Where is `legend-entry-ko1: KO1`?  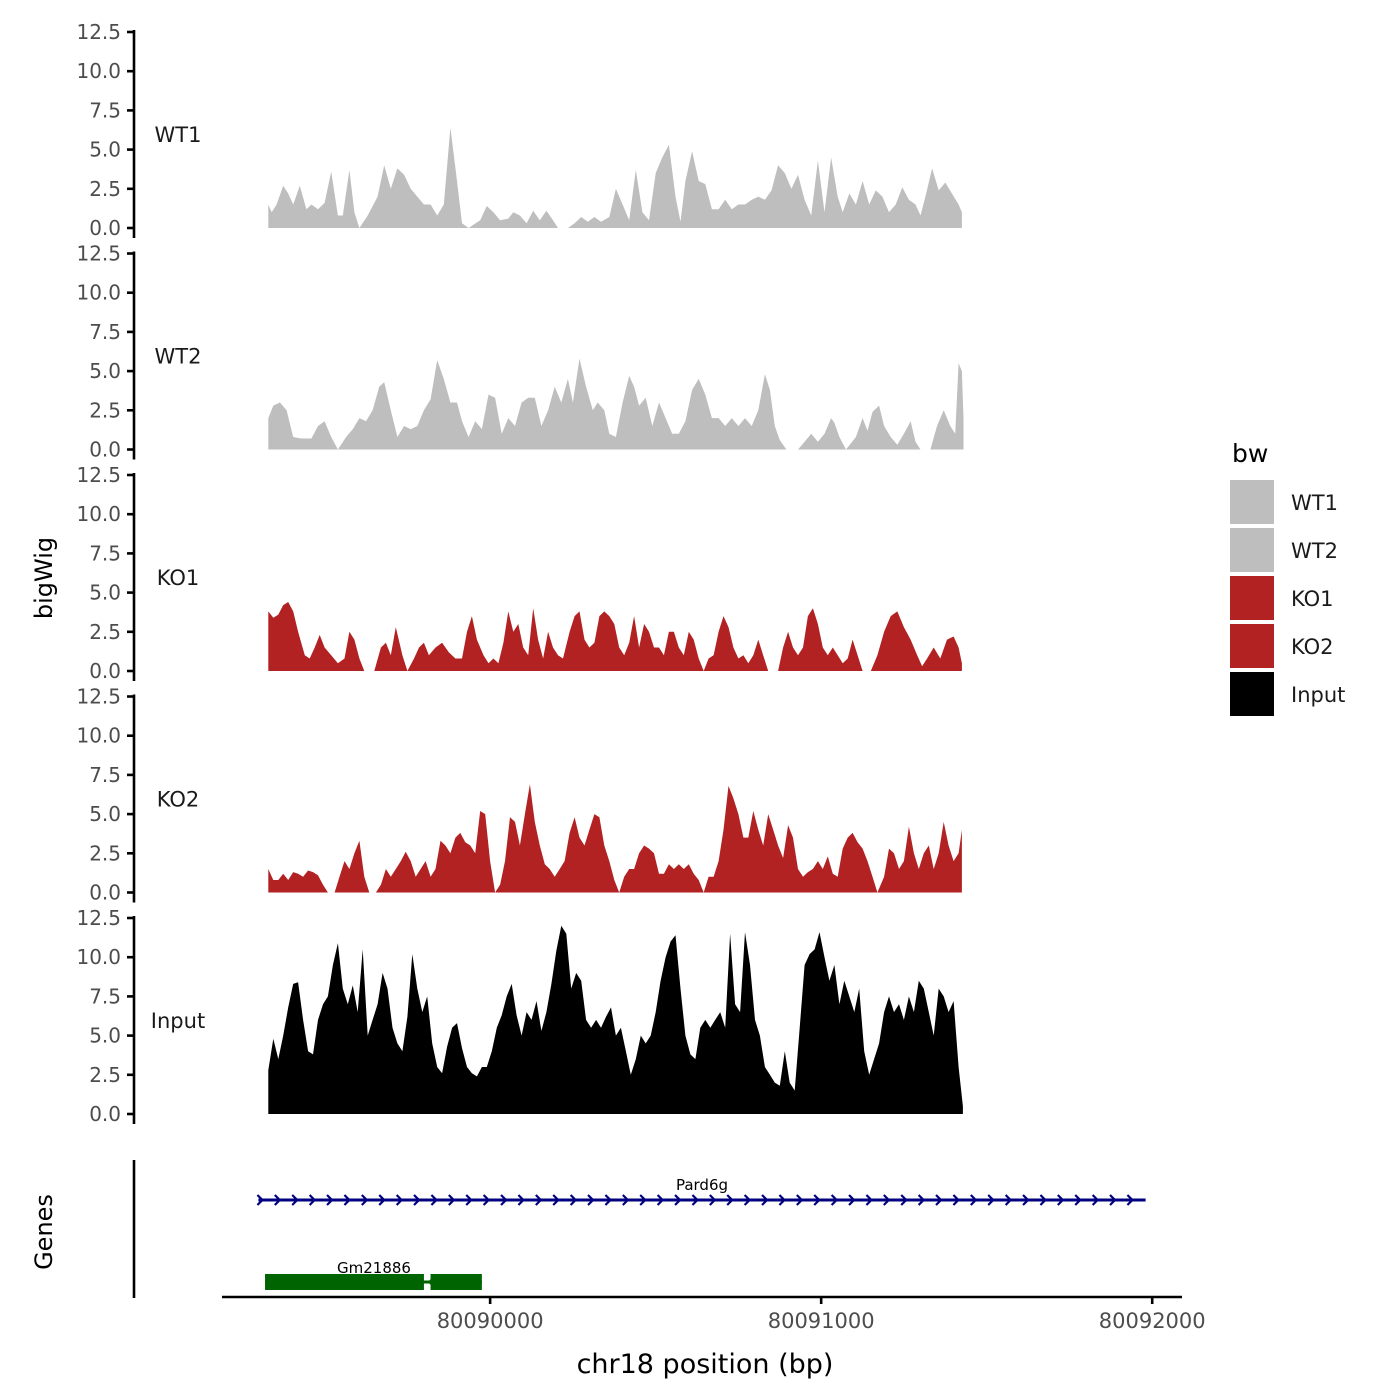
legend-entry-ko1: KO1 is located at coordinates (1282, 598).